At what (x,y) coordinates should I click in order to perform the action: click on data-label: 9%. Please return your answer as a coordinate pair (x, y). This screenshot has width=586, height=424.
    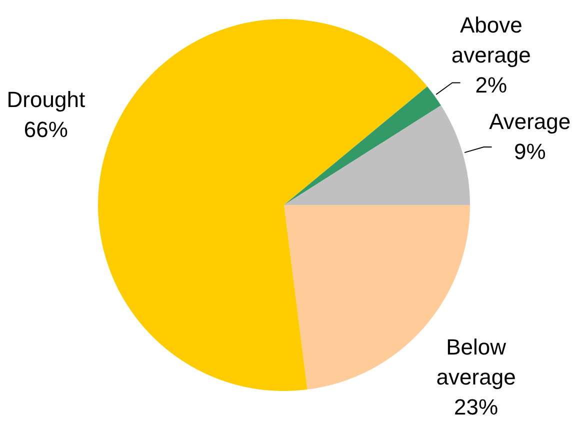
    Looking at the image, I should click on (530, 151).